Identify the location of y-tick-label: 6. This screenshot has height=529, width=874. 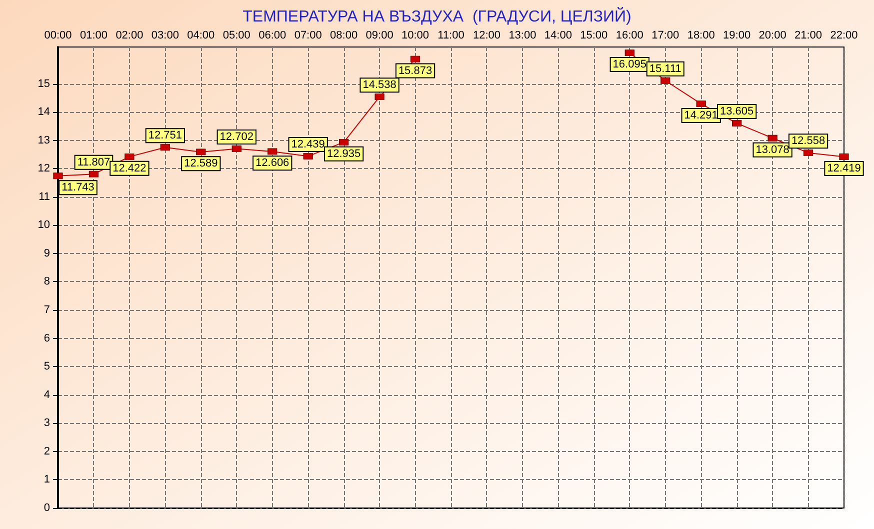
(47, 338).